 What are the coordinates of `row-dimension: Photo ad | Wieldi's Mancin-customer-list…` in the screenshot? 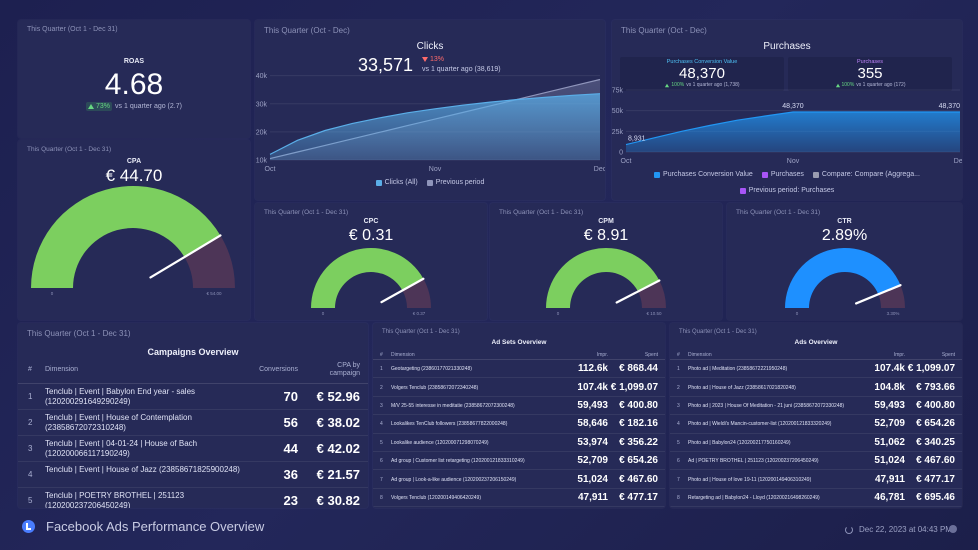 It's located at (760, 424).